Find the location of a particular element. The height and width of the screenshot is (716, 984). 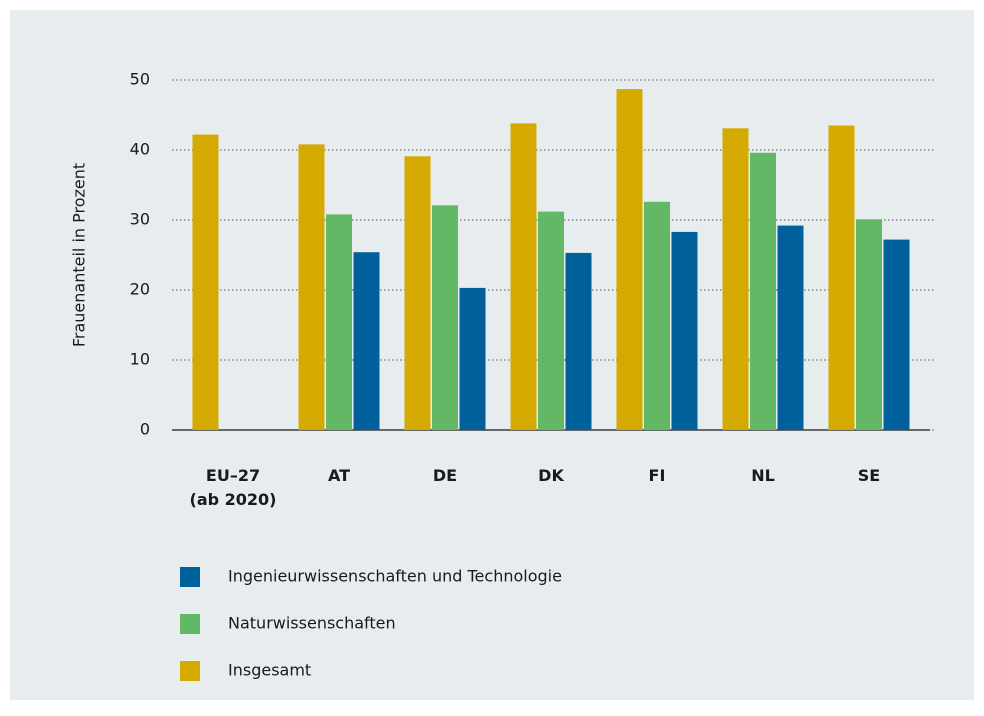

legend-label: Naturwissenschaften is located at coordinates (312, 623).